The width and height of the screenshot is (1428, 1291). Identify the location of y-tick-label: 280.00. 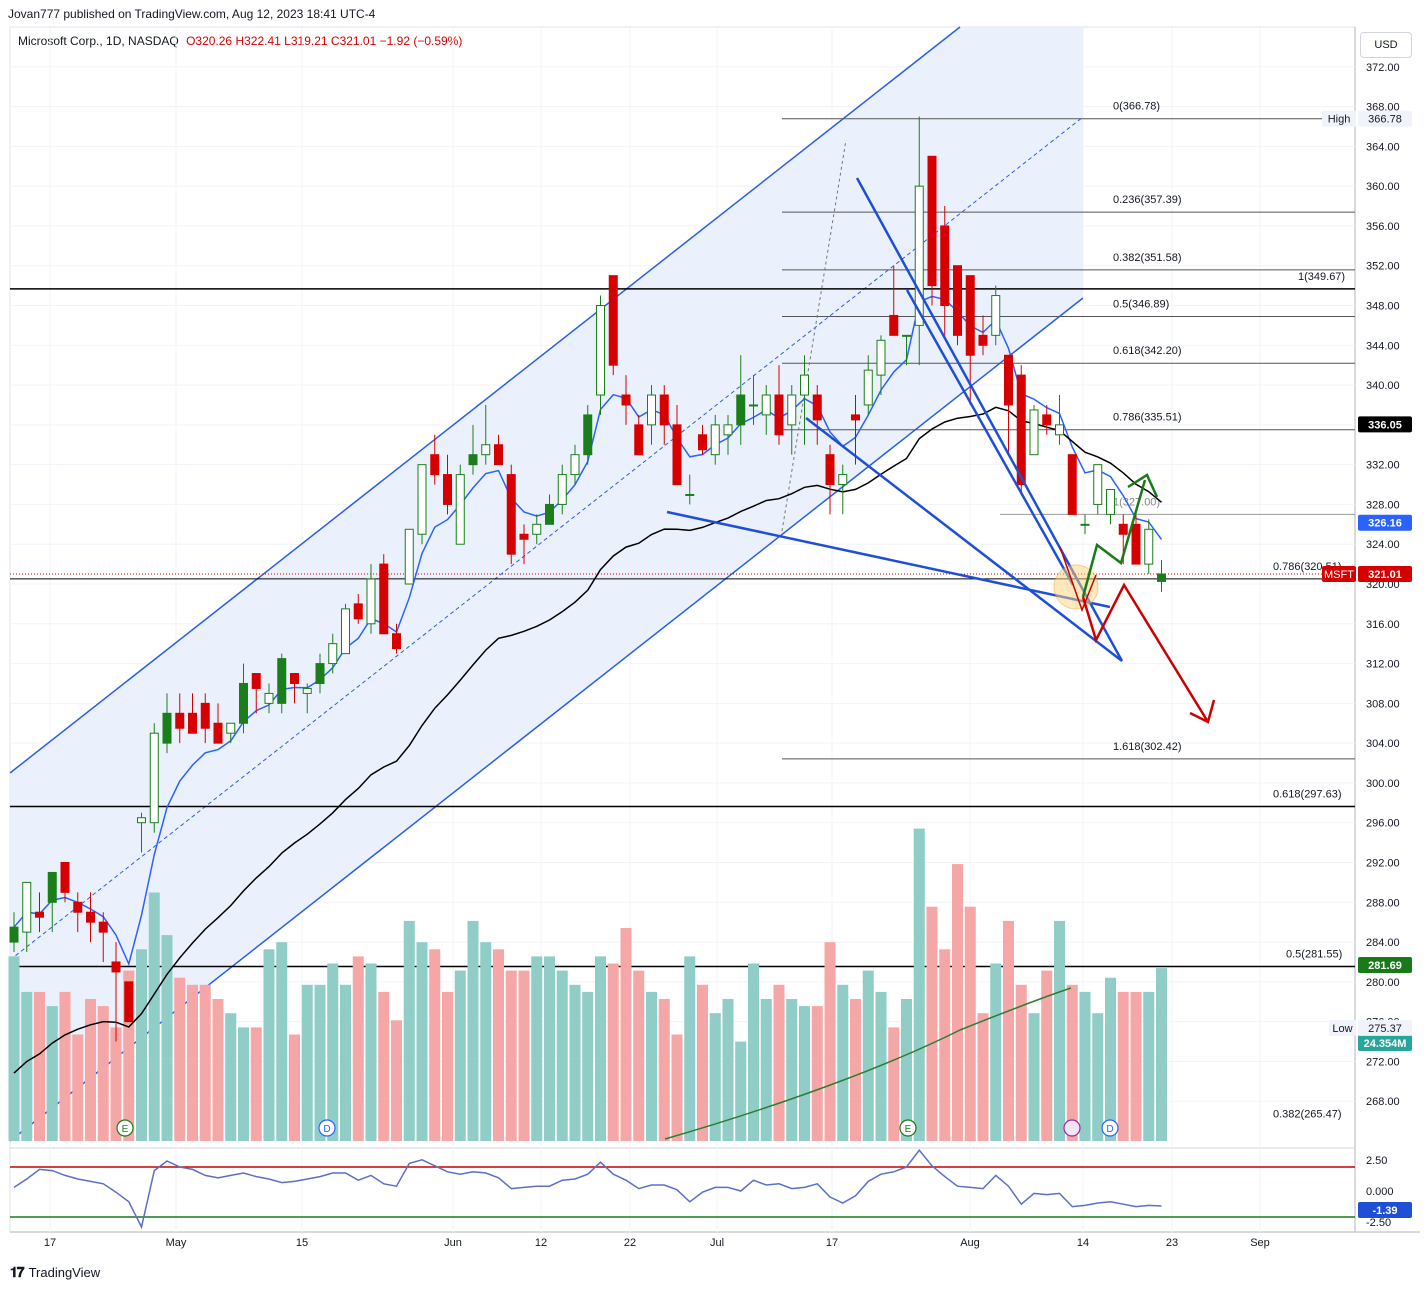
(1383, 983).